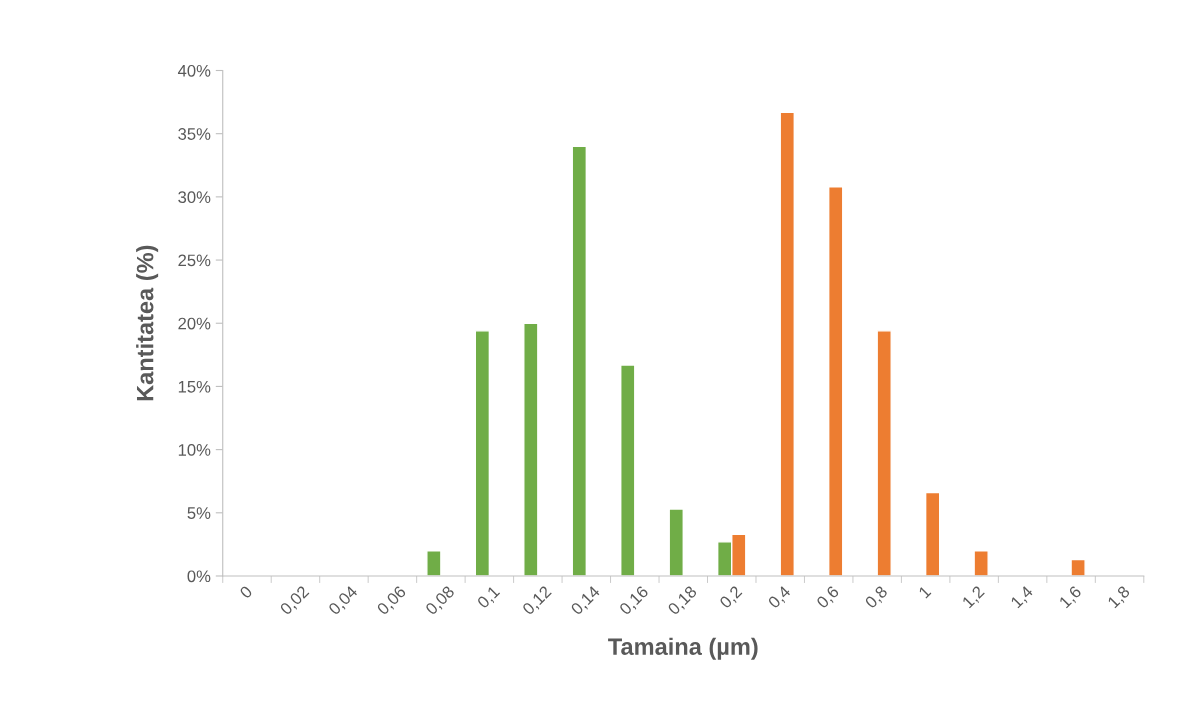 The width and height of the screenshot is (1204, 705). Describe the element at coordinates (925, 592) in the screenshot. I see `x-tick-label: 1` at that location.